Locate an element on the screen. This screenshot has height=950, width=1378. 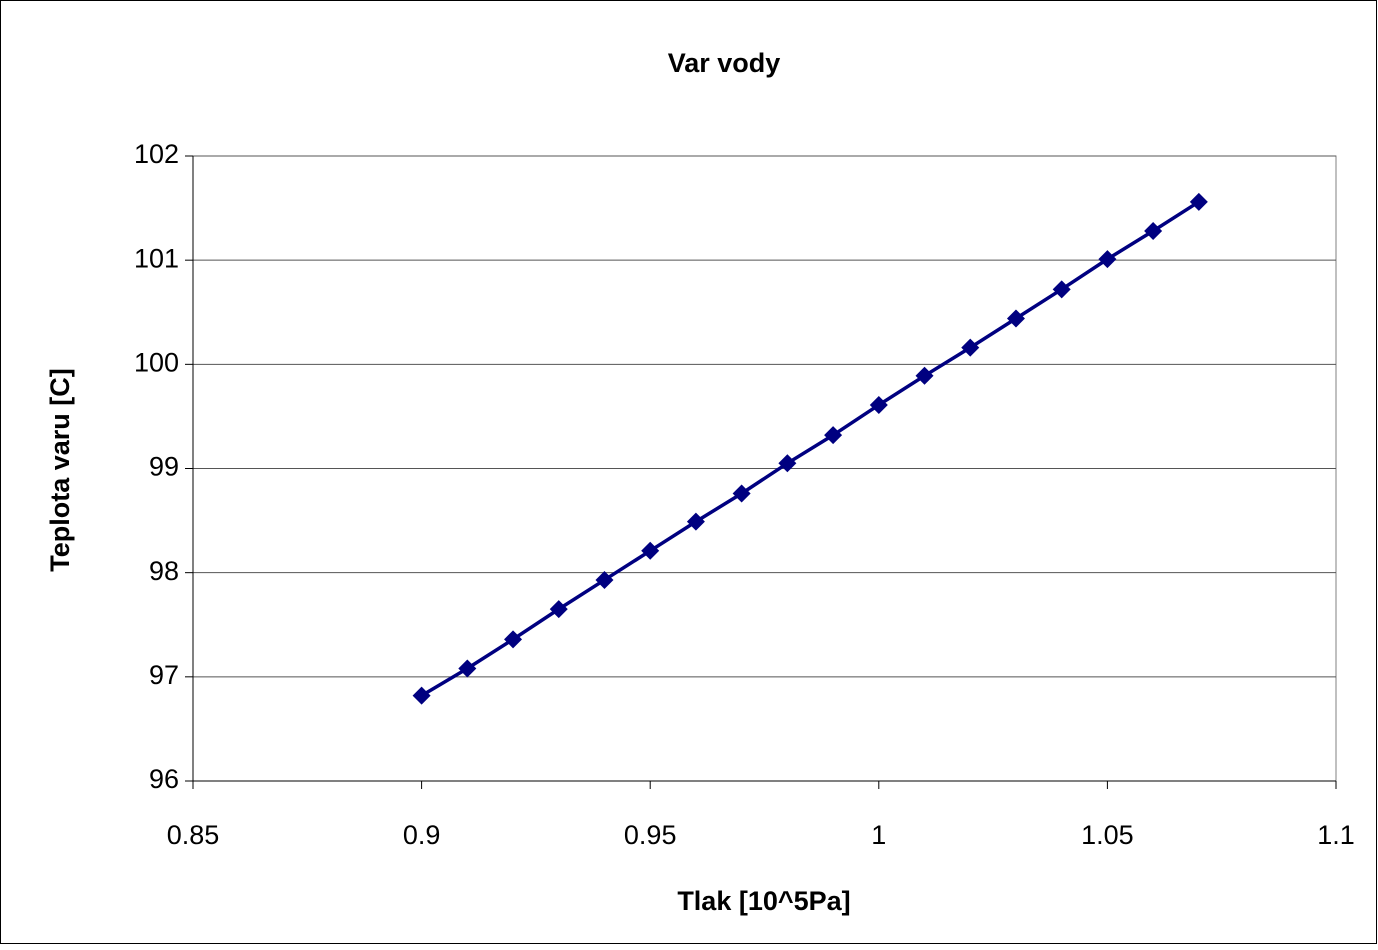
y-tick-label: 100 is located at coordinates (156, 362).